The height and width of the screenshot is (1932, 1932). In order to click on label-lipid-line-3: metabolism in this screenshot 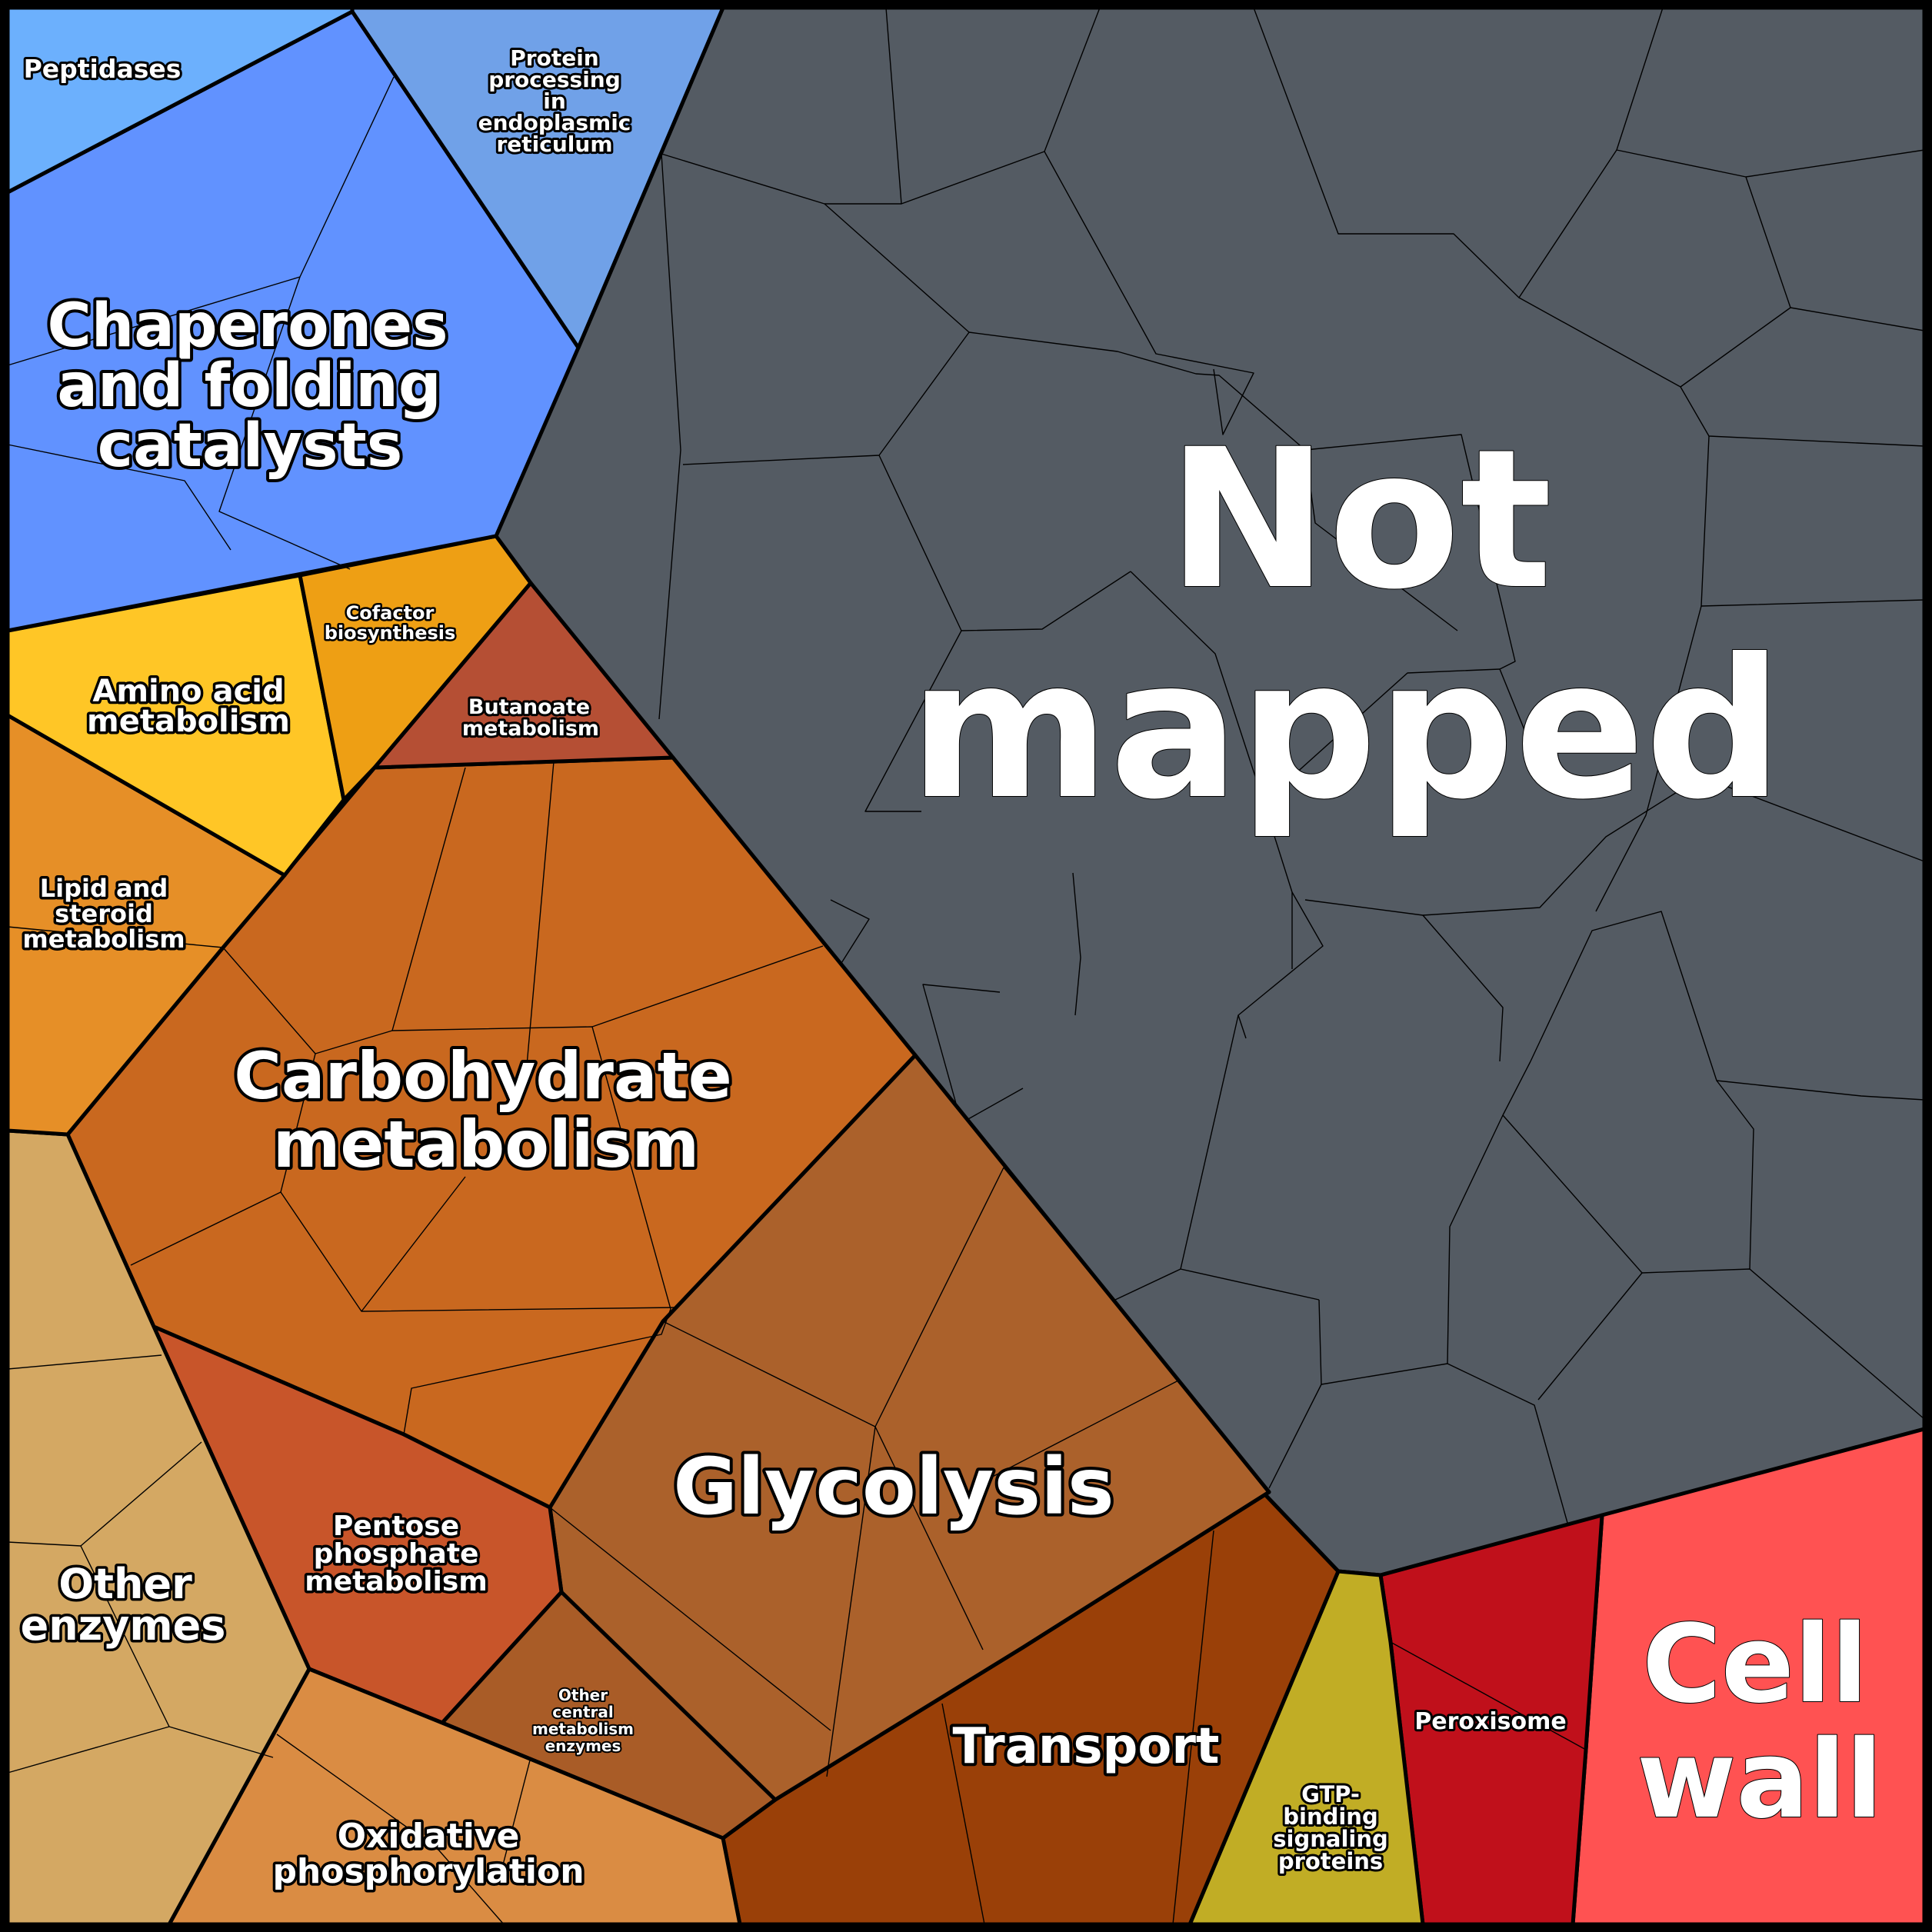, I will do `click(103, 939)`.